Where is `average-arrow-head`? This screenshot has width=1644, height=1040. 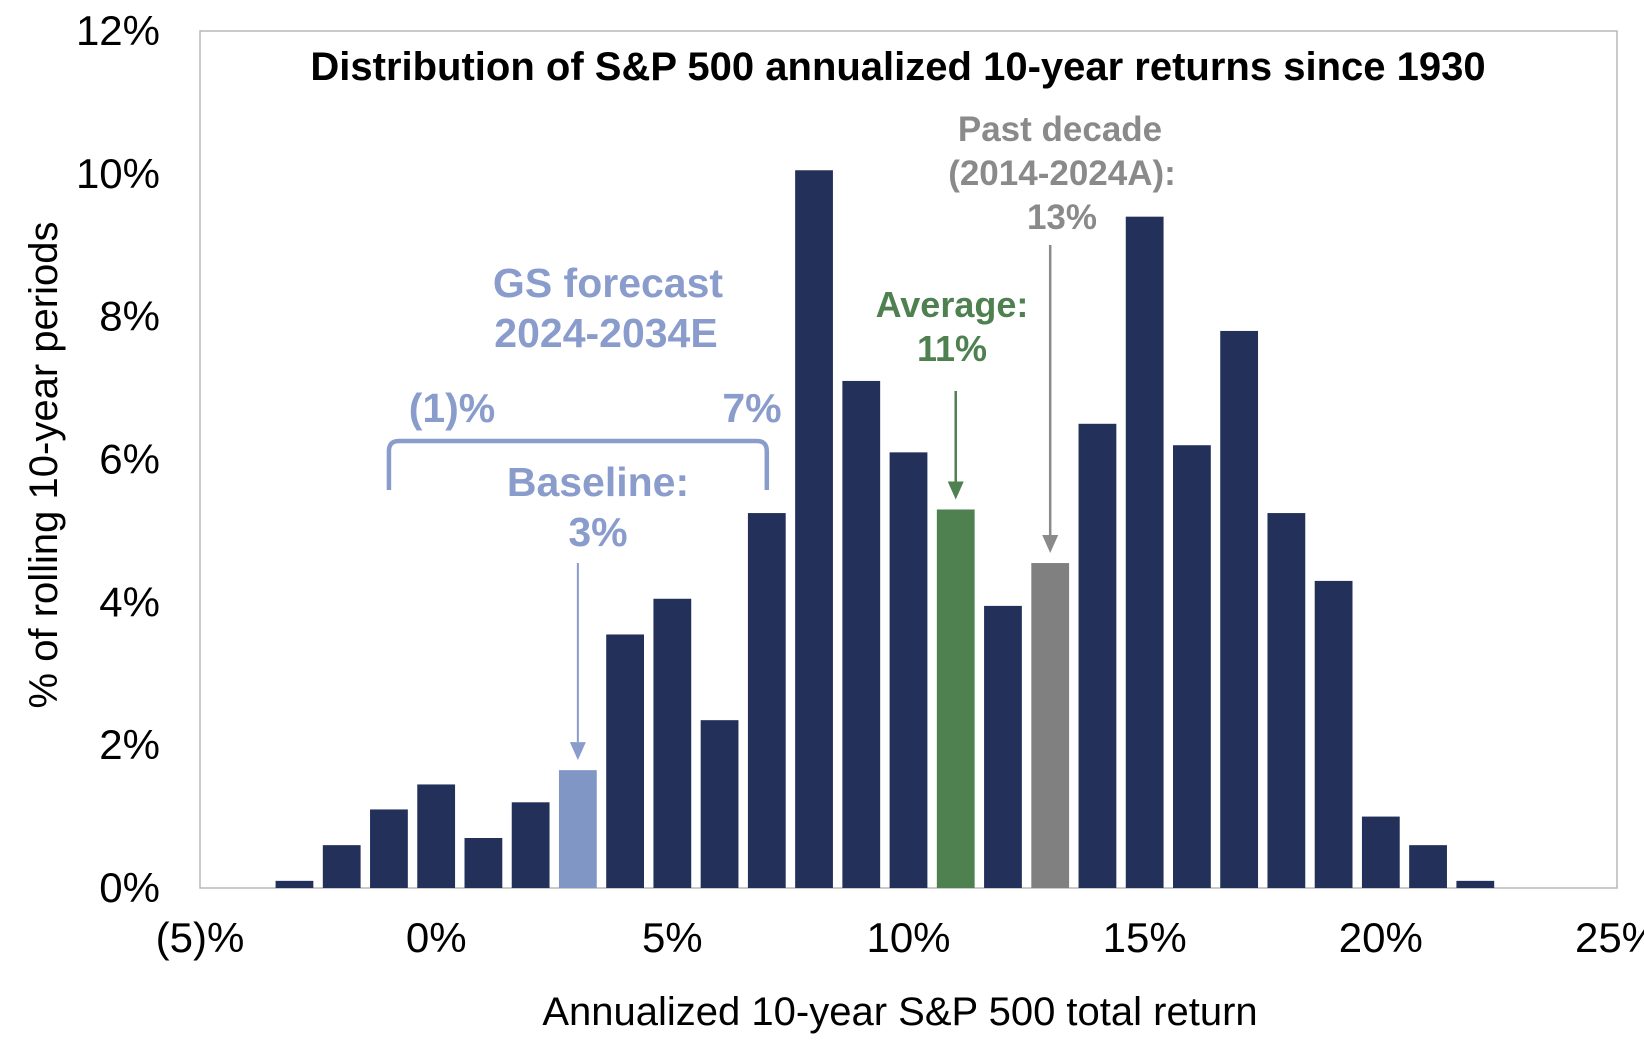 average-arrow-head is located at coordinates (955, 490).